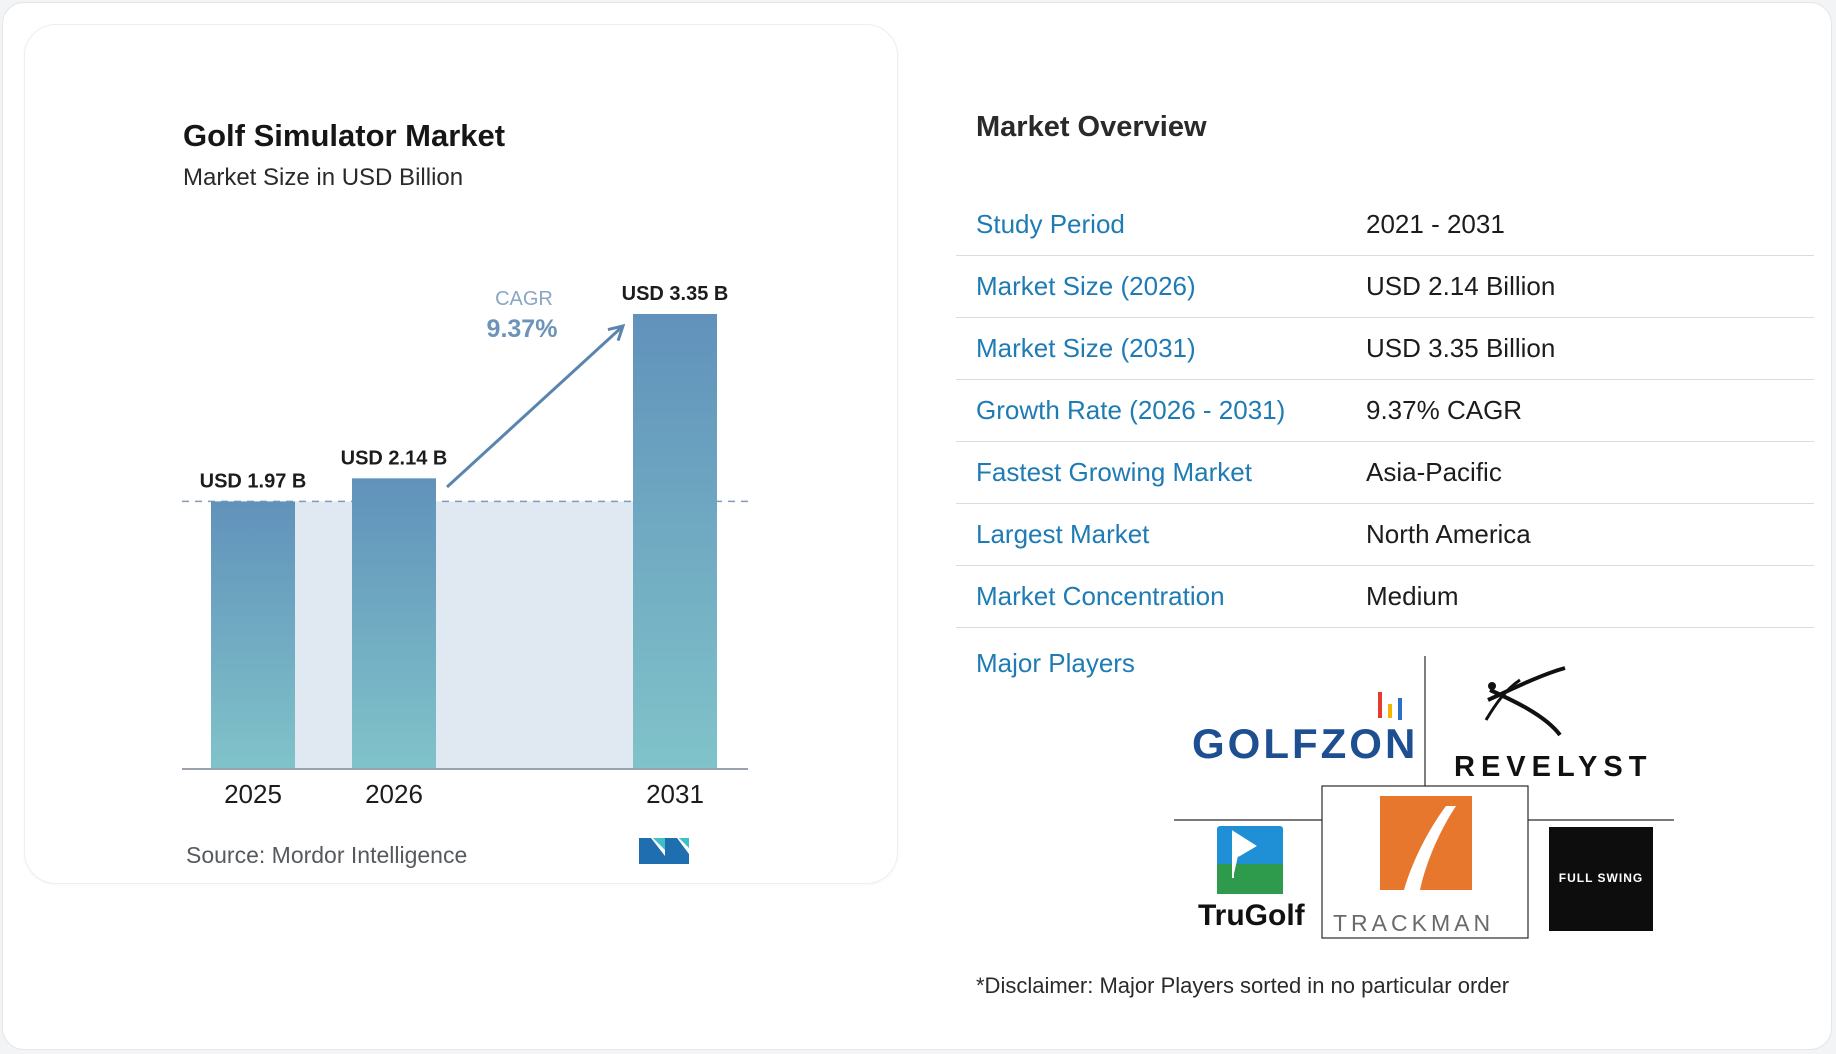 This screenshot has height=1054, width=1836. I want to click on row-label: Market Size (2031), so click(1086, 348).